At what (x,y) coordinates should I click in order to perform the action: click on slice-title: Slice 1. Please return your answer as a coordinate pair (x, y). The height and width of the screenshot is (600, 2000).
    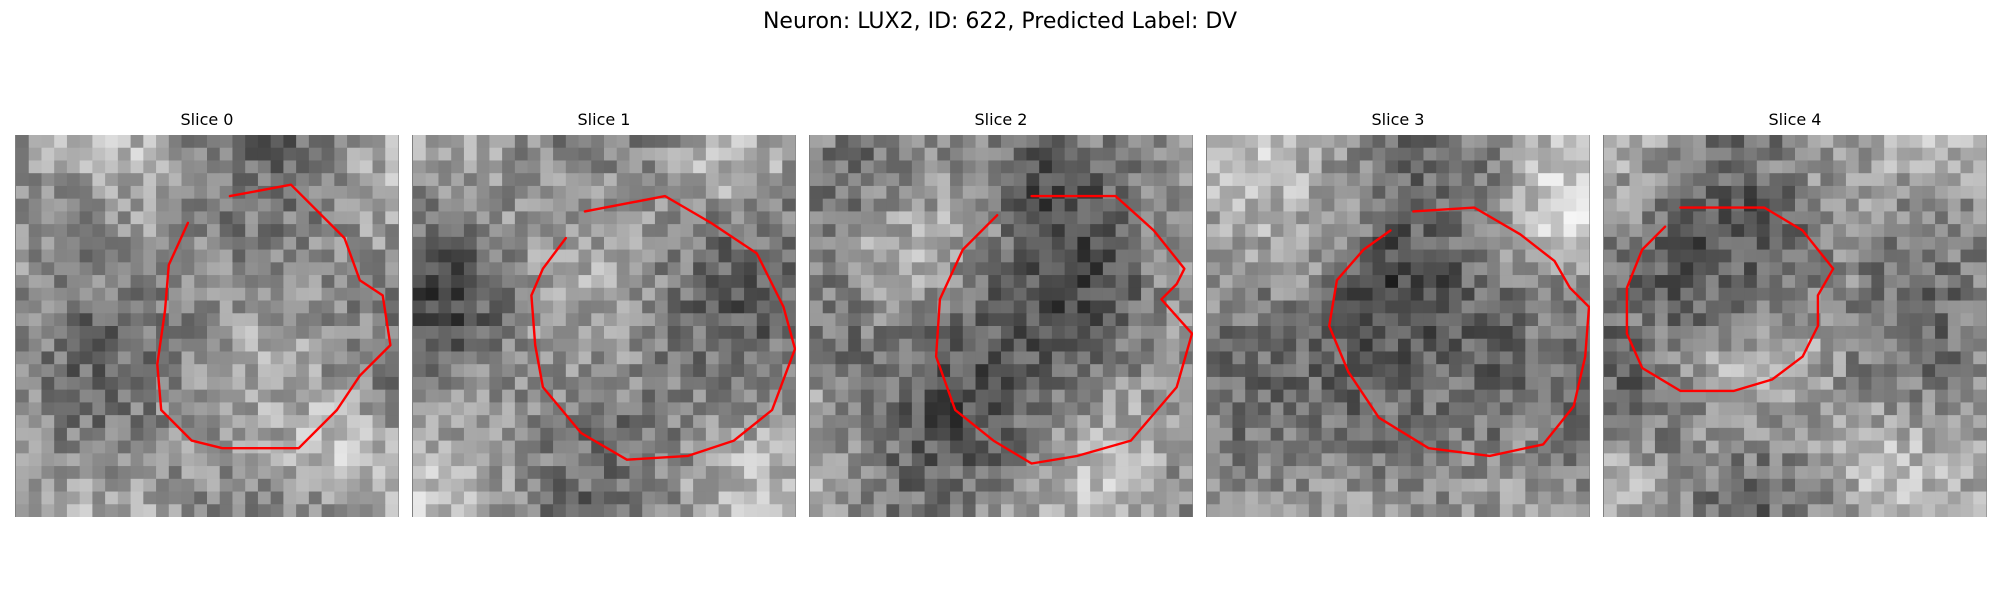
    Looking at the image, I should click on (604, 119).